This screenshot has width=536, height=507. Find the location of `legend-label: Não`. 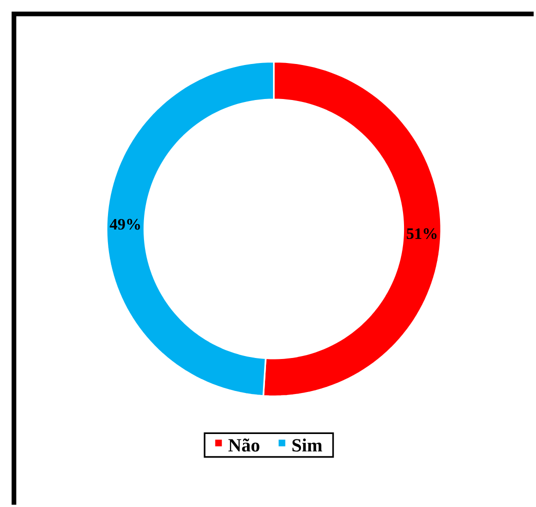

legend-label: Não is located at coordinates (244, 445).